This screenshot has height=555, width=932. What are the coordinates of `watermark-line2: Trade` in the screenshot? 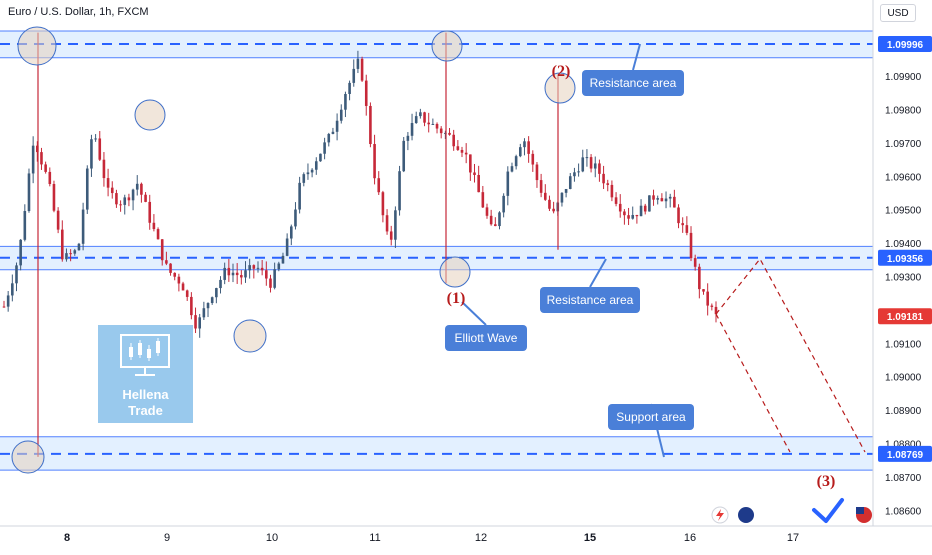 It's located at (145, 410).